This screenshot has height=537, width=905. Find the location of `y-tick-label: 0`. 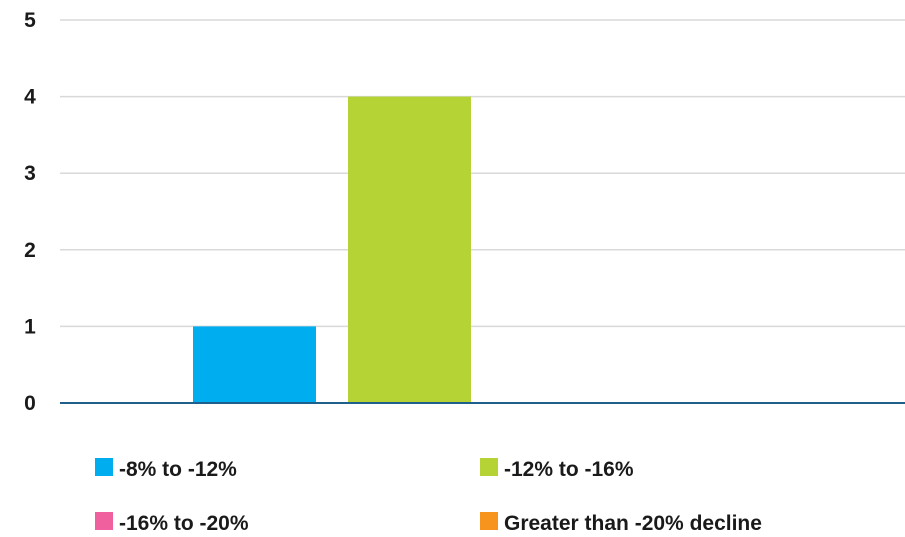

y-tick-label: 0 is located at coordinates (30, 403).